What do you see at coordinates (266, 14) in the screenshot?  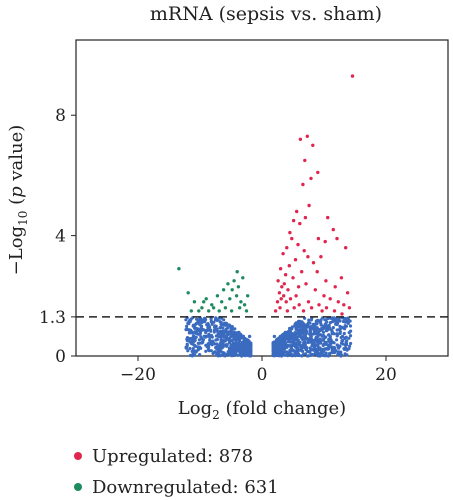 I see `chart-title: mRNA (sepsis vs. sham)` at bounding box center [266, 14].